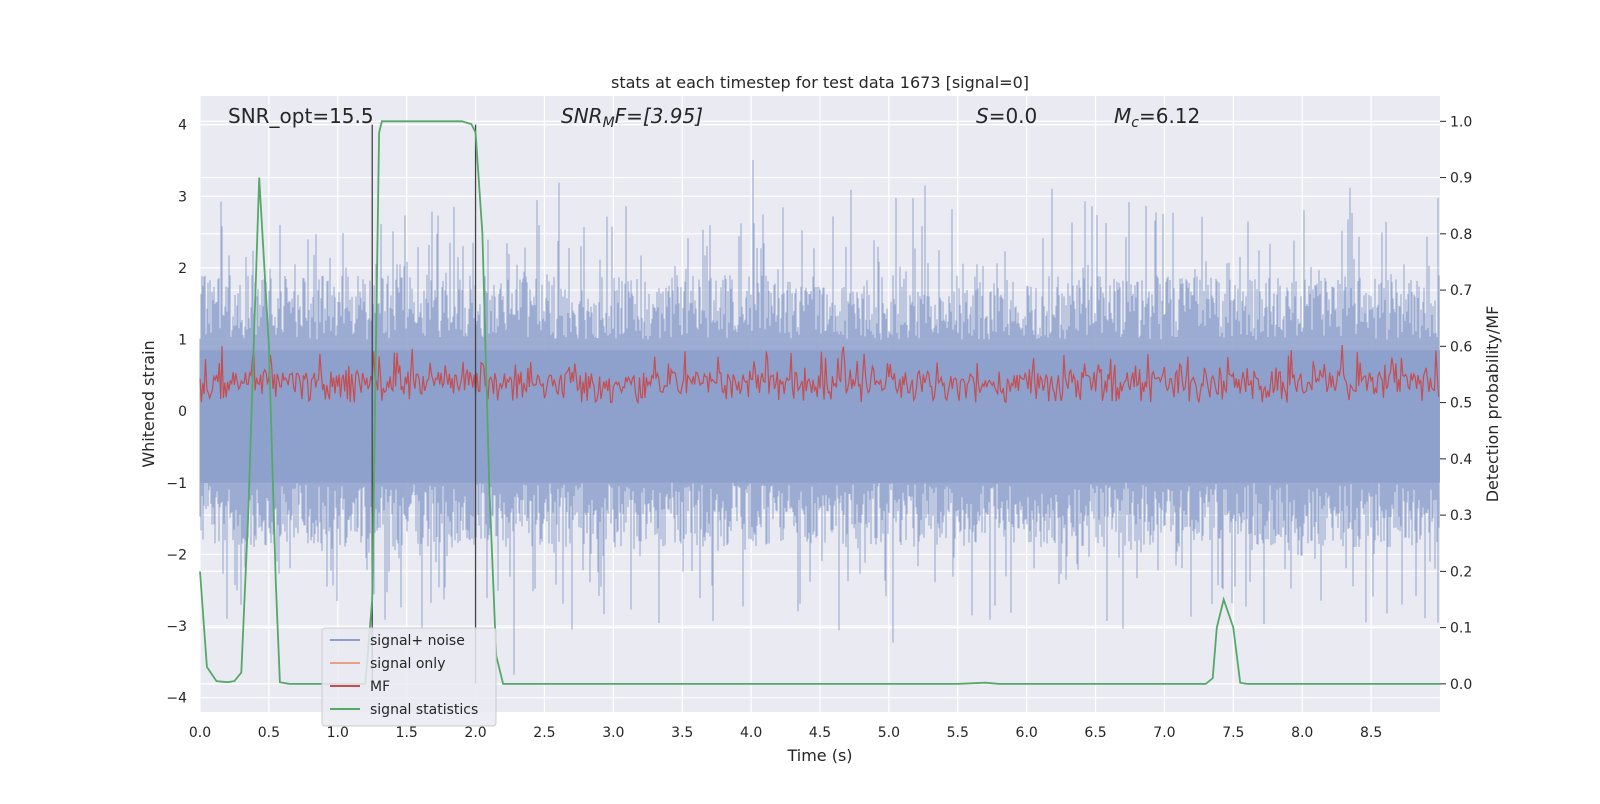 The height and width of the screenshot is (804, 1600). I want to click on mf-line, so click(819, 374).